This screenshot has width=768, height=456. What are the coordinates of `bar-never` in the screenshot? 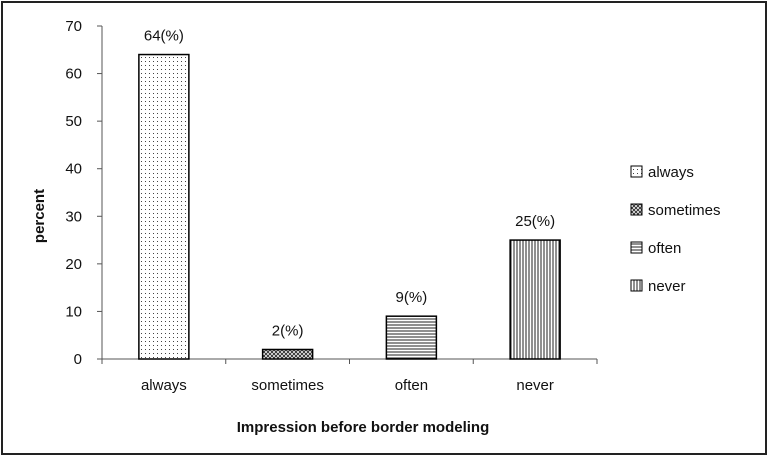 It's located at (535, 299).